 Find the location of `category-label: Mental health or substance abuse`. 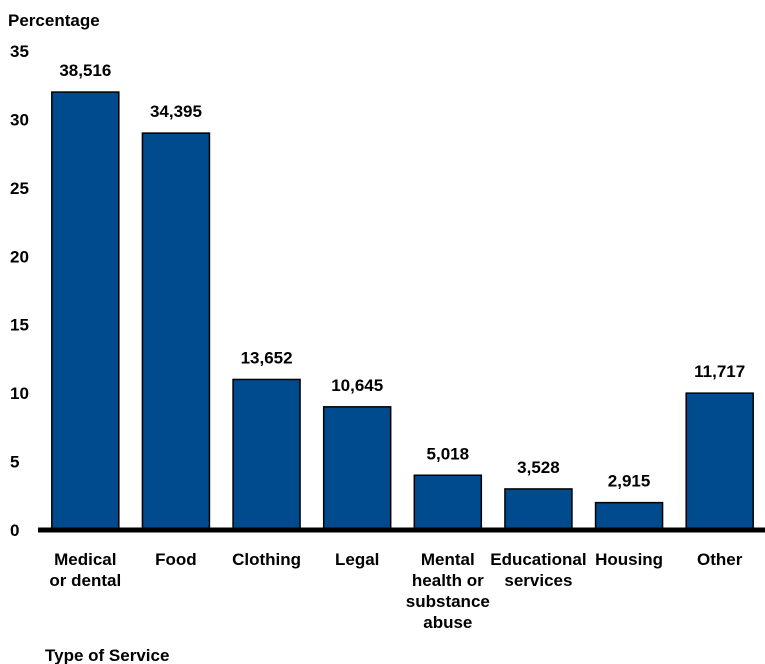

category-label: Mental health or substance abuse is located at coordinates (448, 591).